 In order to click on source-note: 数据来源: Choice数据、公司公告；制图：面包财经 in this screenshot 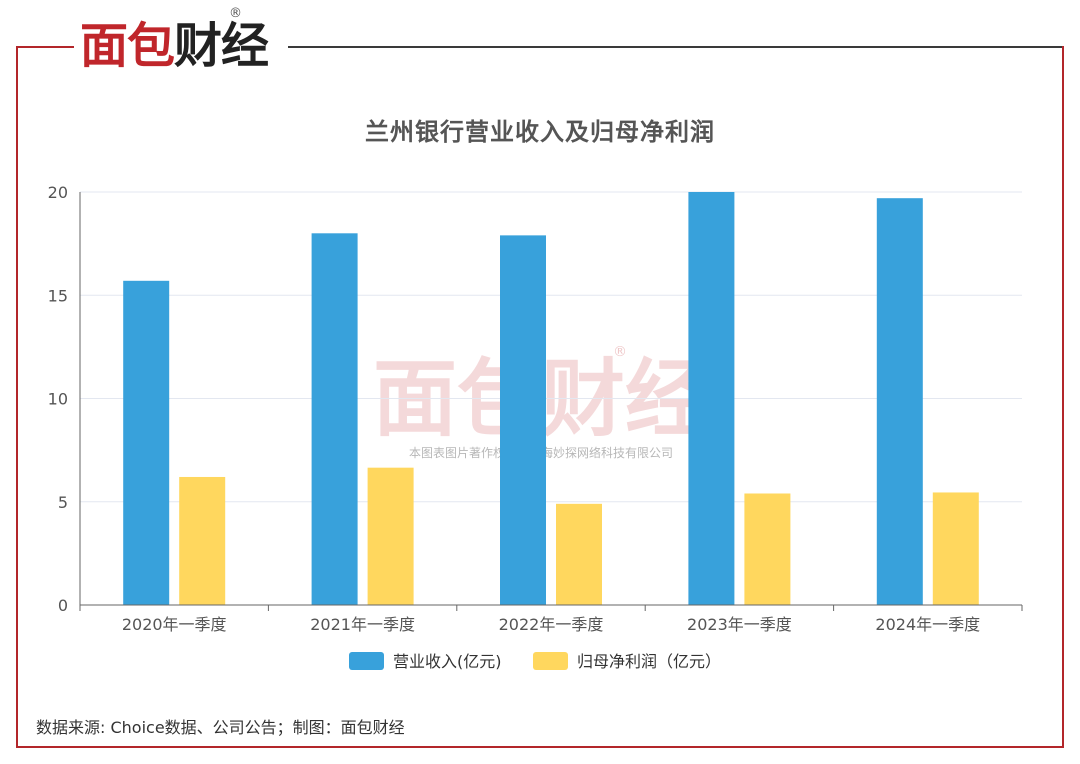, I will do `click(220, 727)`.